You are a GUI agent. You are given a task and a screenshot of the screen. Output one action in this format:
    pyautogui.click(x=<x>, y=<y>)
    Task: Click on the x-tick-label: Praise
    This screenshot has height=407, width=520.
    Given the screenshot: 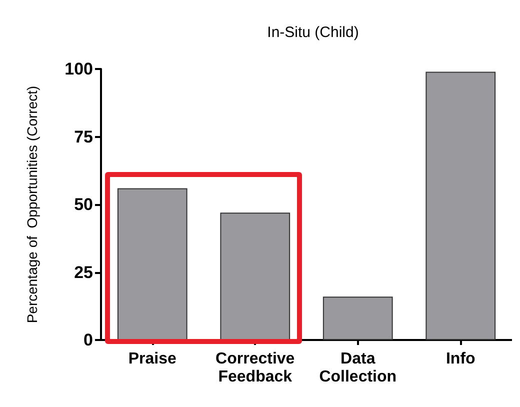 What is the action you would take?
    pyautogui.click(x=152, y=359)
    